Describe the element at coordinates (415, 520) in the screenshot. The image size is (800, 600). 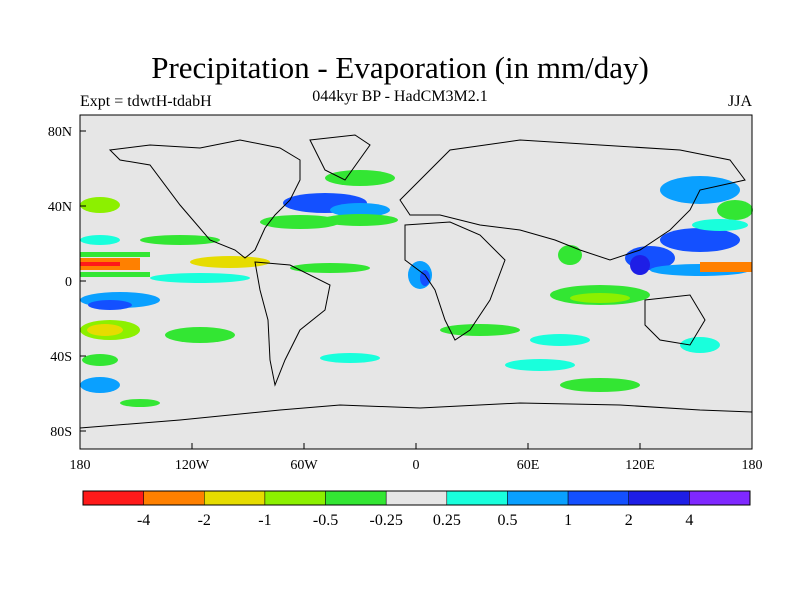
I see `colorbar-labels: -4 -2 -1 -0.5 -0.25 0.25 0.5 1 2 4` at that location.